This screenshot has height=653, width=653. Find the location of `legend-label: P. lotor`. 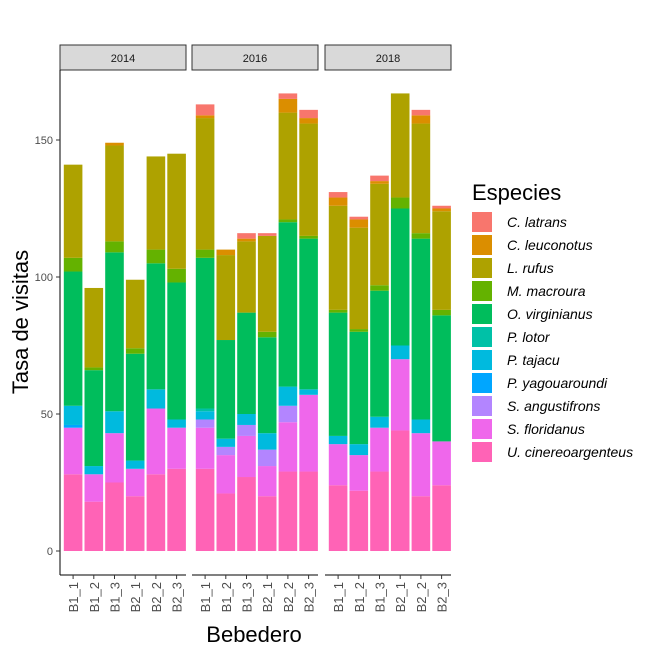

legend-label: P. lotor is located at coordinates (529, 337).